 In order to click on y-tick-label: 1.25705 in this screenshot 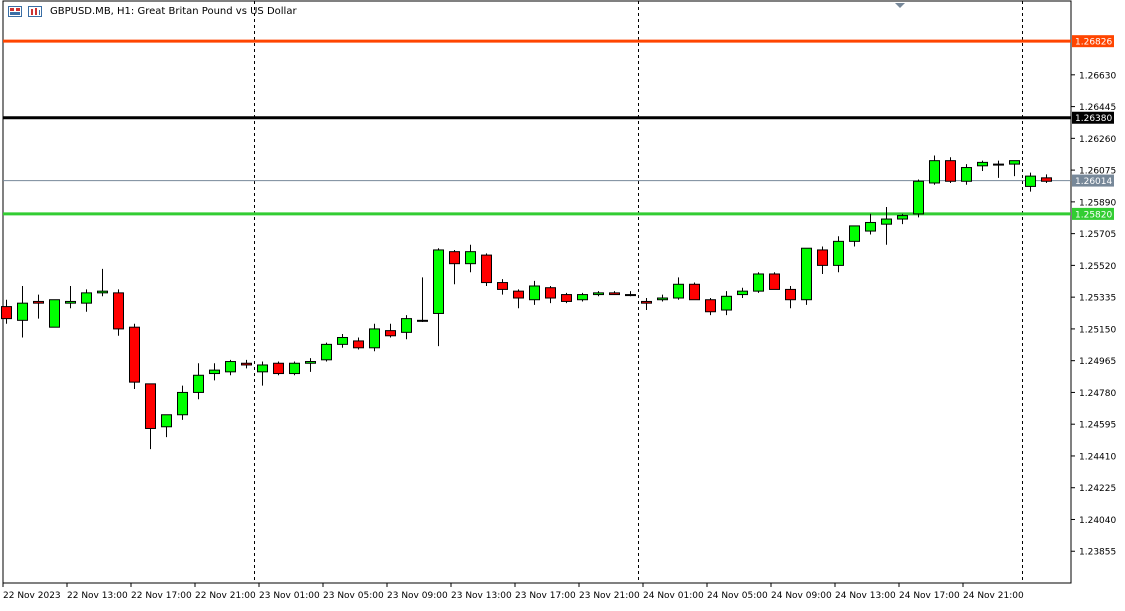, I will do `click(1097, 235)`.